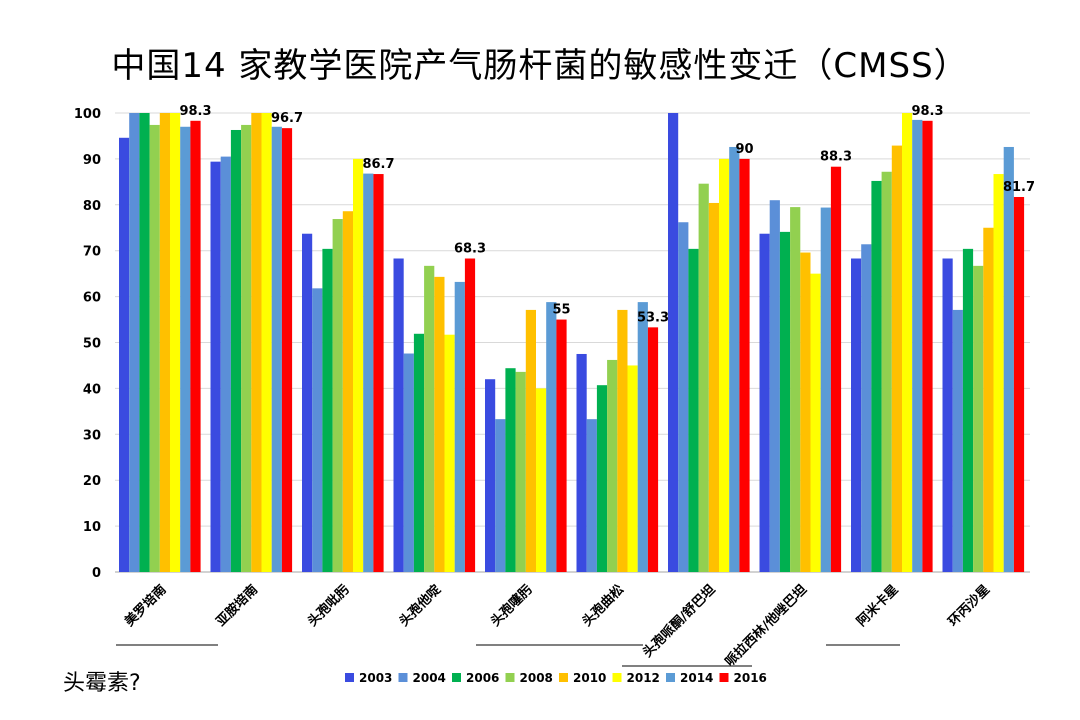  Describe the element at coordinates (1019, 187) in the screenshot. I see `data-label: 81.7` at that location.